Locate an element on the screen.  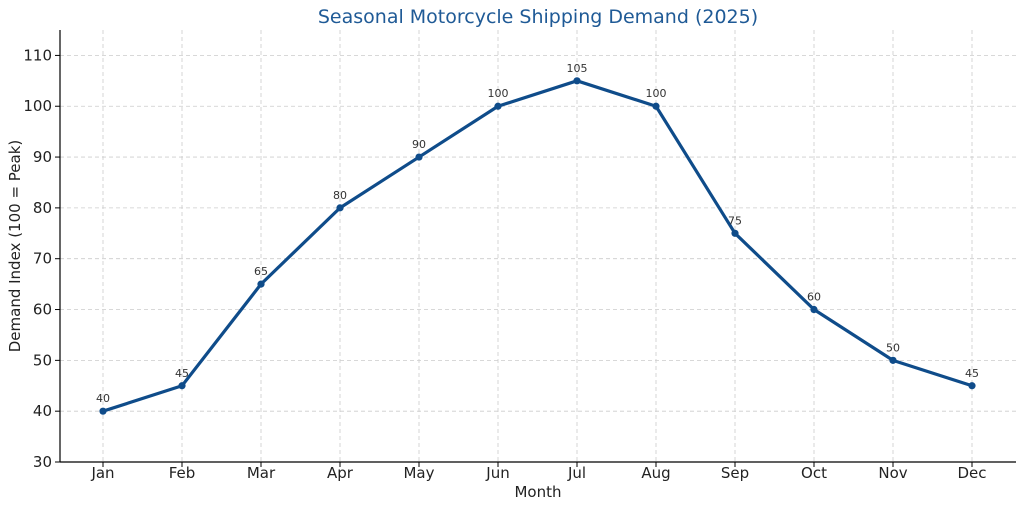
data-label: 75 is located at coordinates (735, 220).